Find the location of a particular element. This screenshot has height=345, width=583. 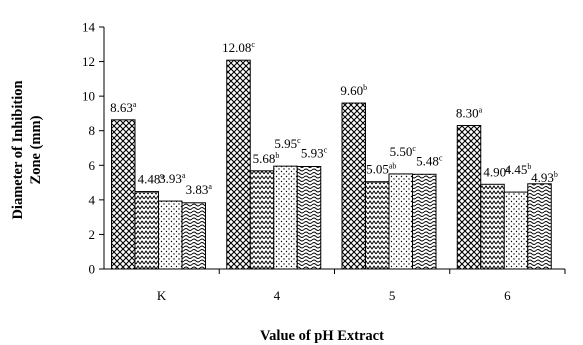

x-tick-label: 5 is located at coordinates (392, 295).